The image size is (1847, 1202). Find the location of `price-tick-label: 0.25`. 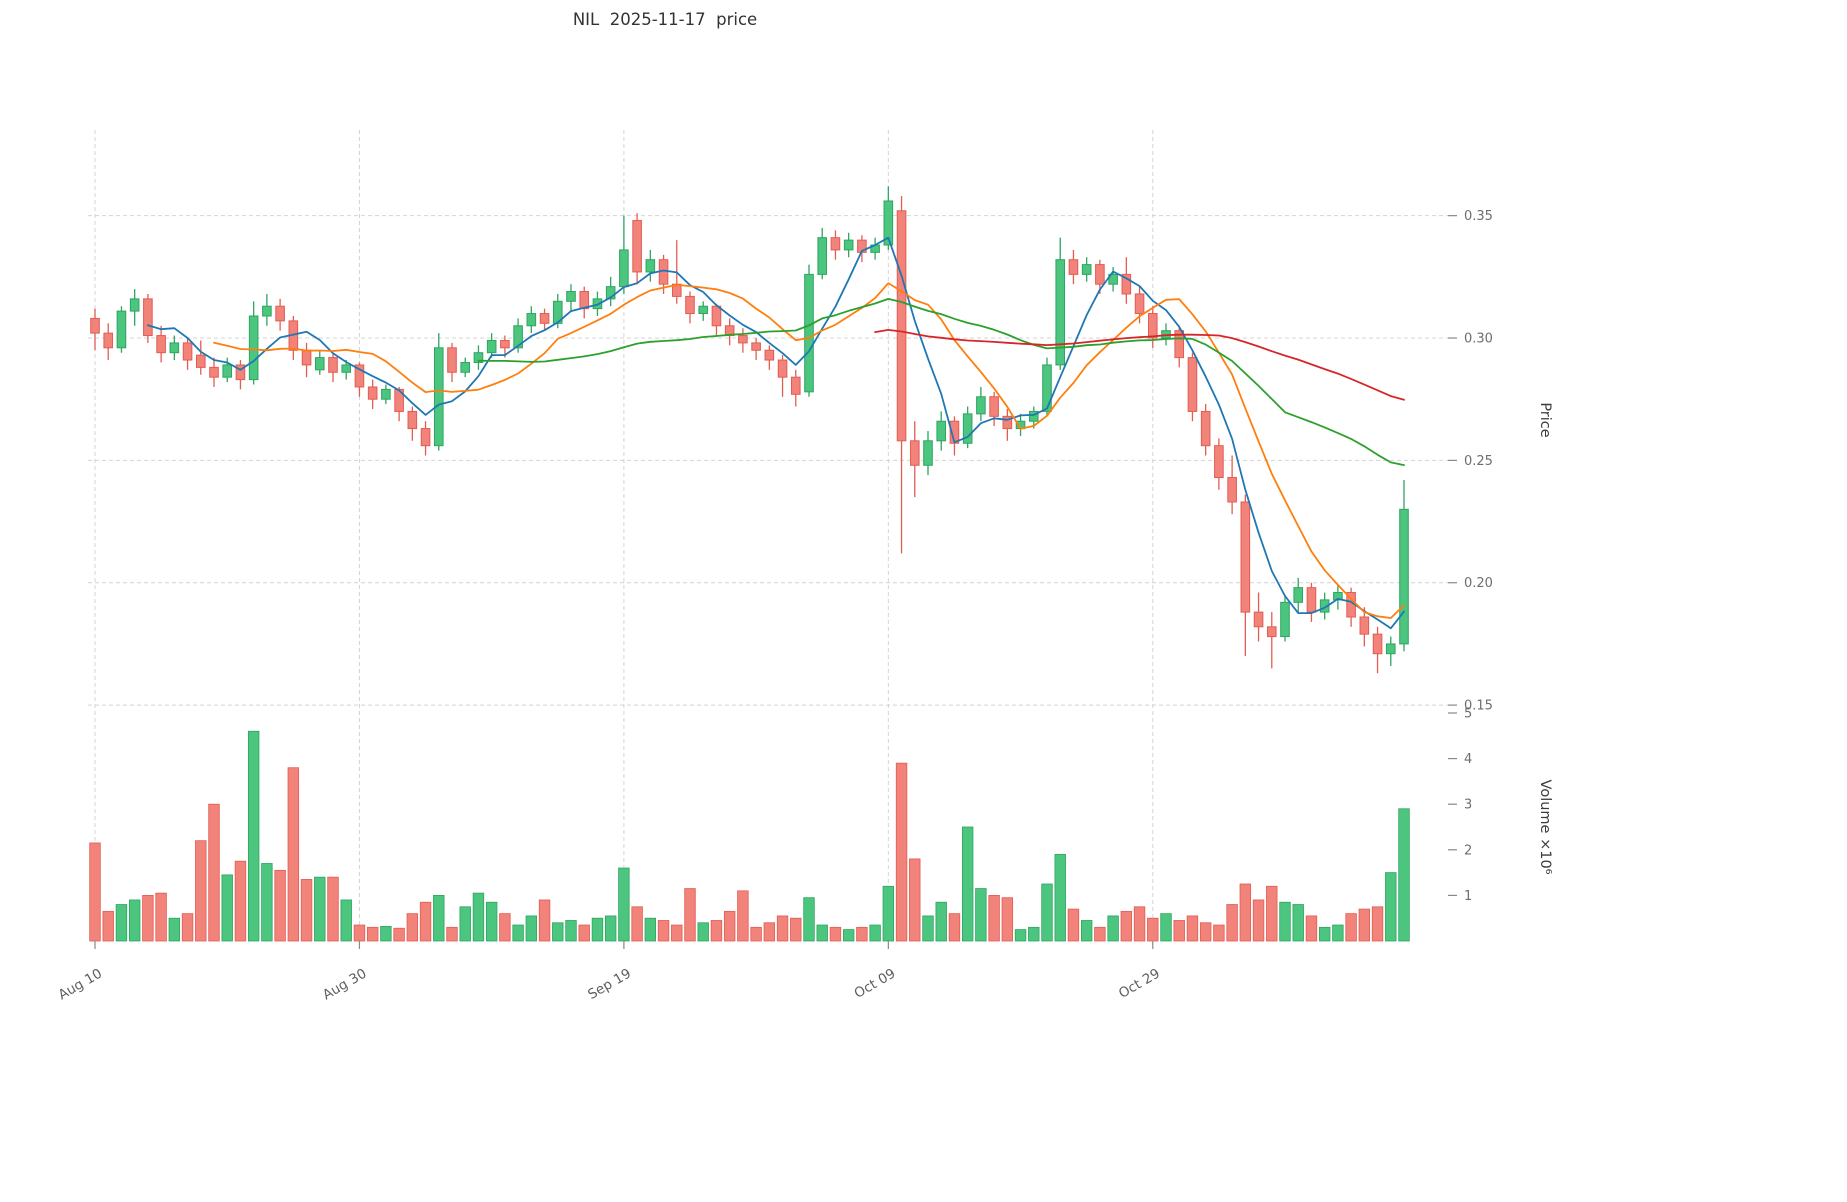

price-tick-label: 0.25 is located at coordinates (1478, 461).